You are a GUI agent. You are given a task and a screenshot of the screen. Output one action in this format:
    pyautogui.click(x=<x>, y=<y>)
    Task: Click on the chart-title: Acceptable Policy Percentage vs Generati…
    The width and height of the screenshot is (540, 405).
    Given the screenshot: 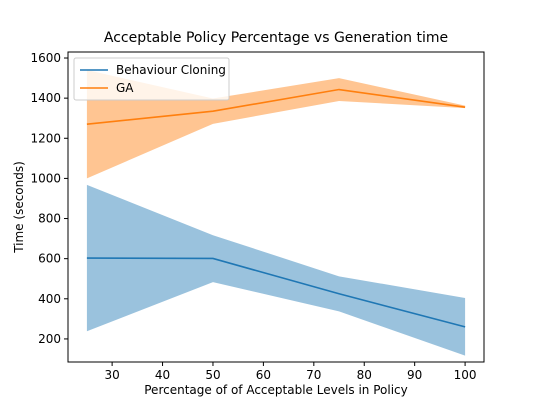 What is the action you would take?
    pyautogui.click(x=276, y=38)
    